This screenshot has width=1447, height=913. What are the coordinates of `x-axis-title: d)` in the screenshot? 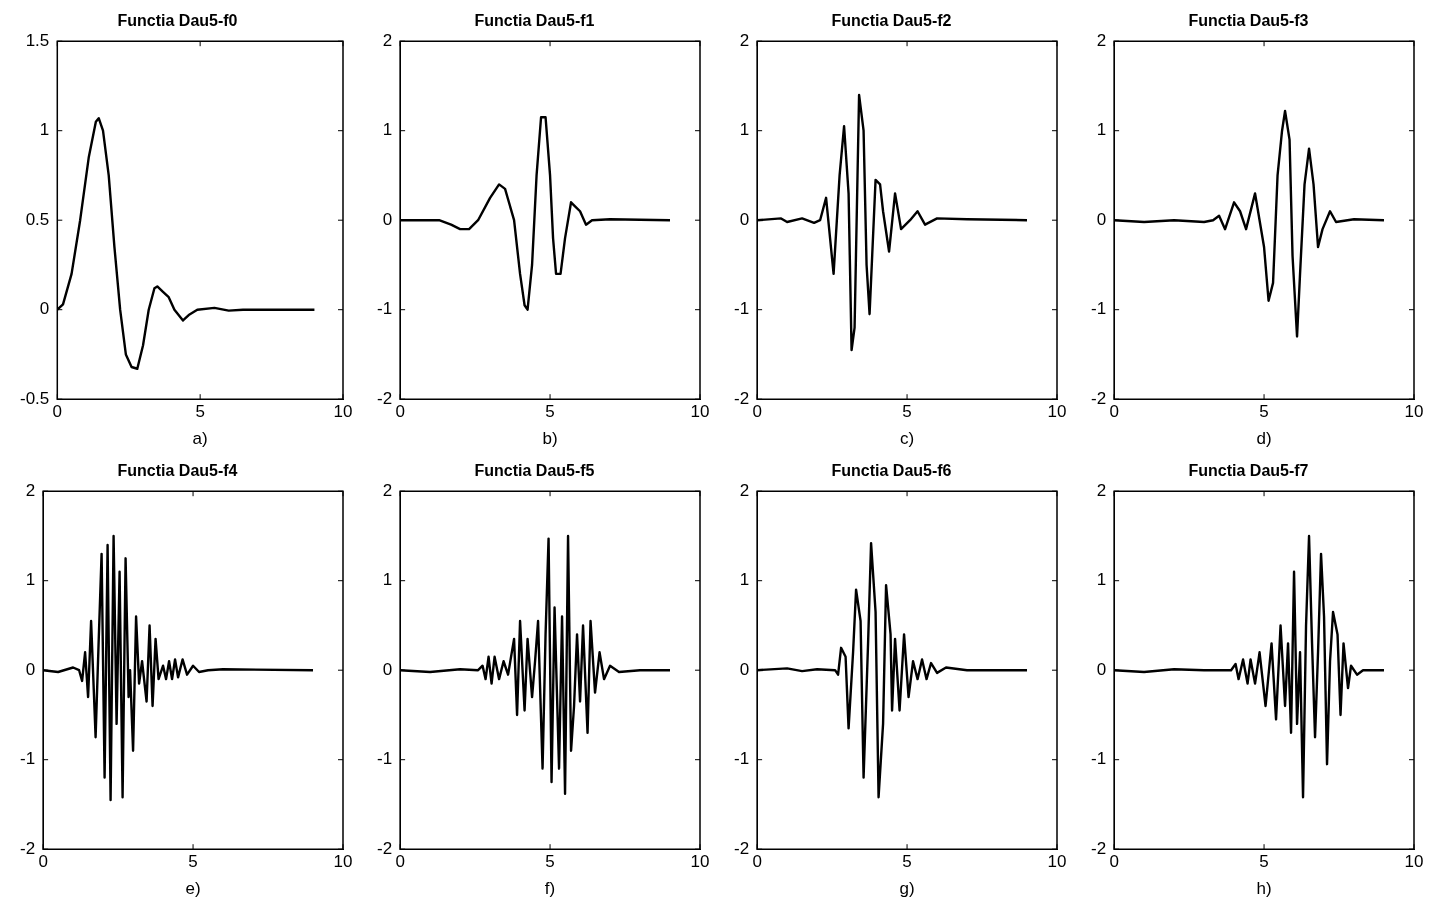 It's located at (1264, 439).